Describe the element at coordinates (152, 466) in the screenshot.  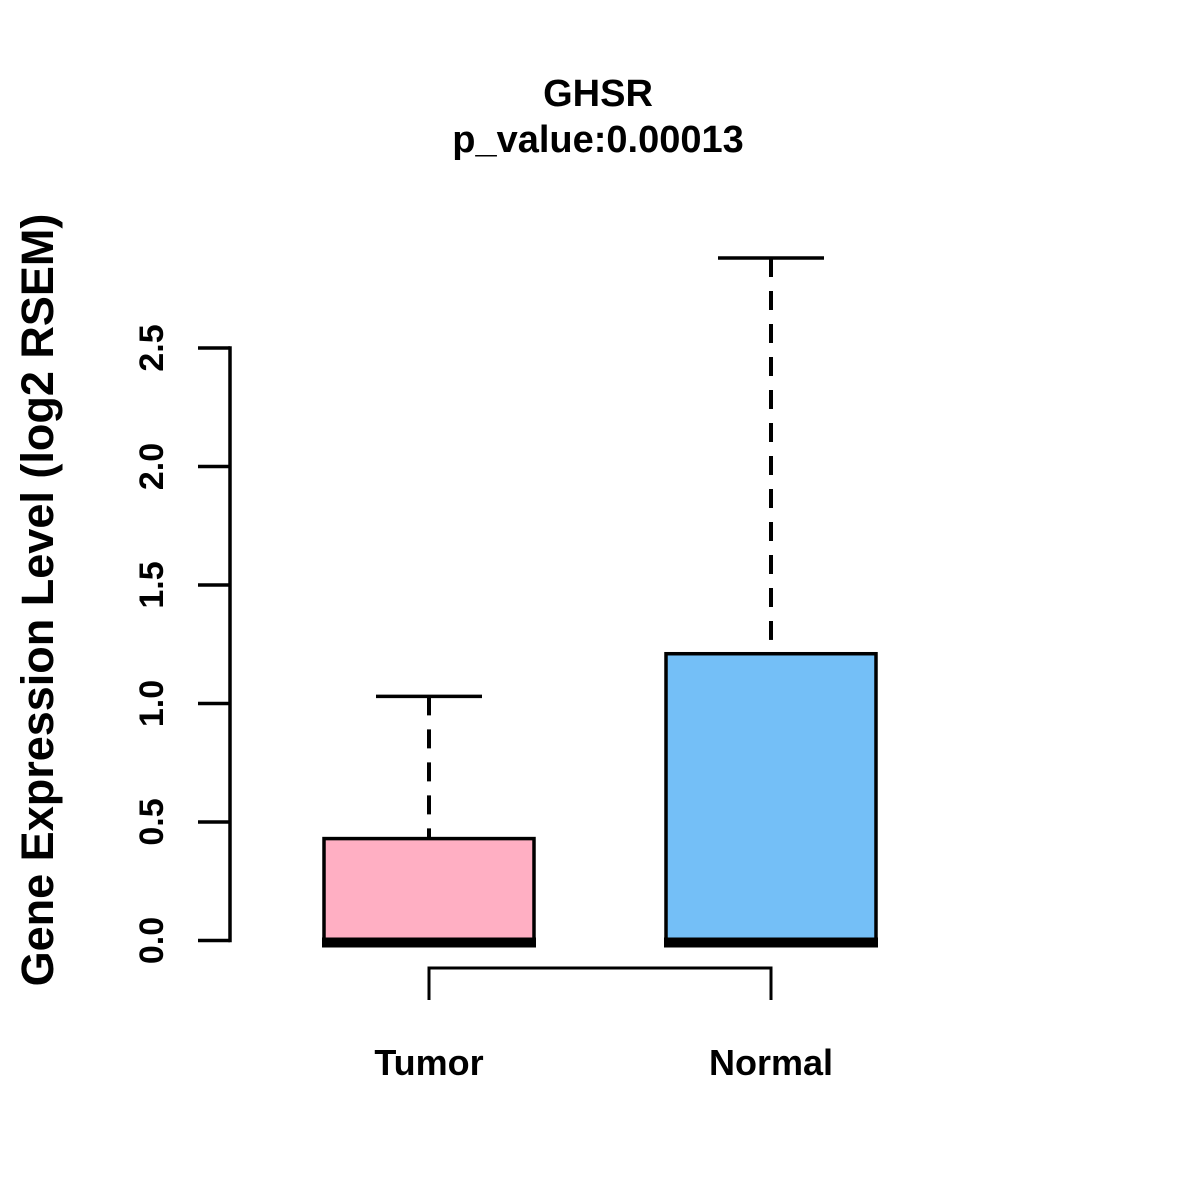
I see `y-tick-label: 2.0` at that location.